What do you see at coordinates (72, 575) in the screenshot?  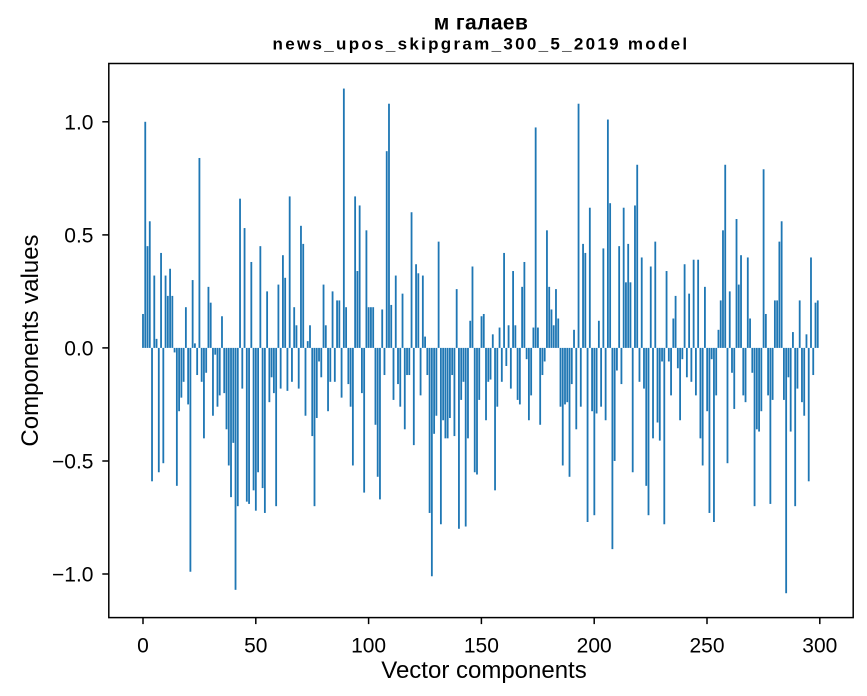 I see `svg-text: −1.0` at bounding box center [72, 575].